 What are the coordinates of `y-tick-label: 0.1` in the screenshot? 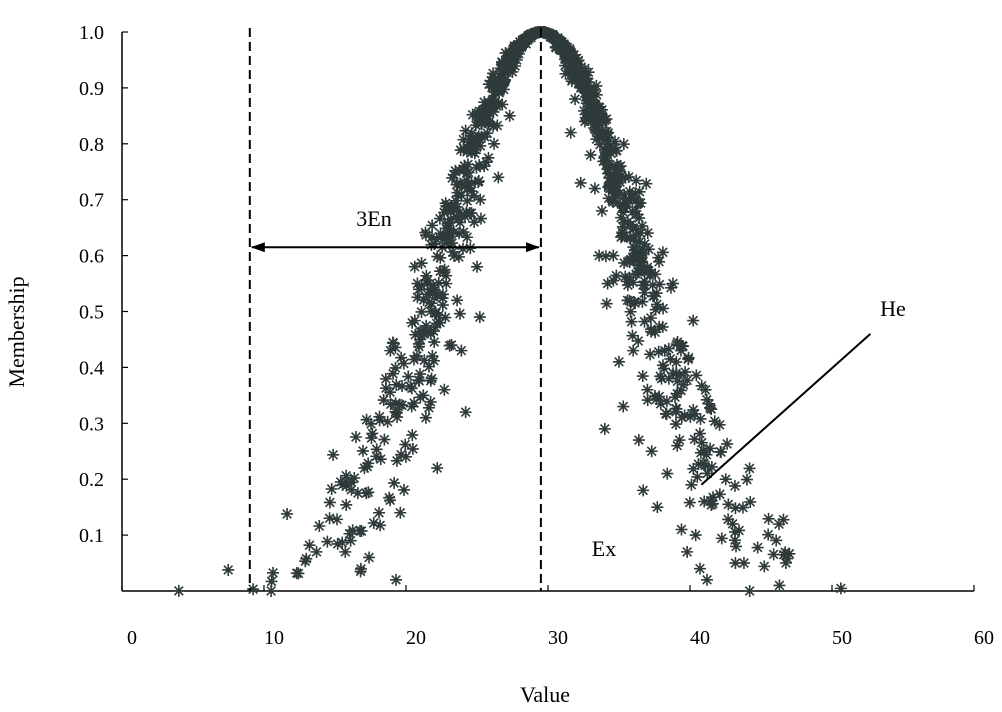 It's located at (91, 536).